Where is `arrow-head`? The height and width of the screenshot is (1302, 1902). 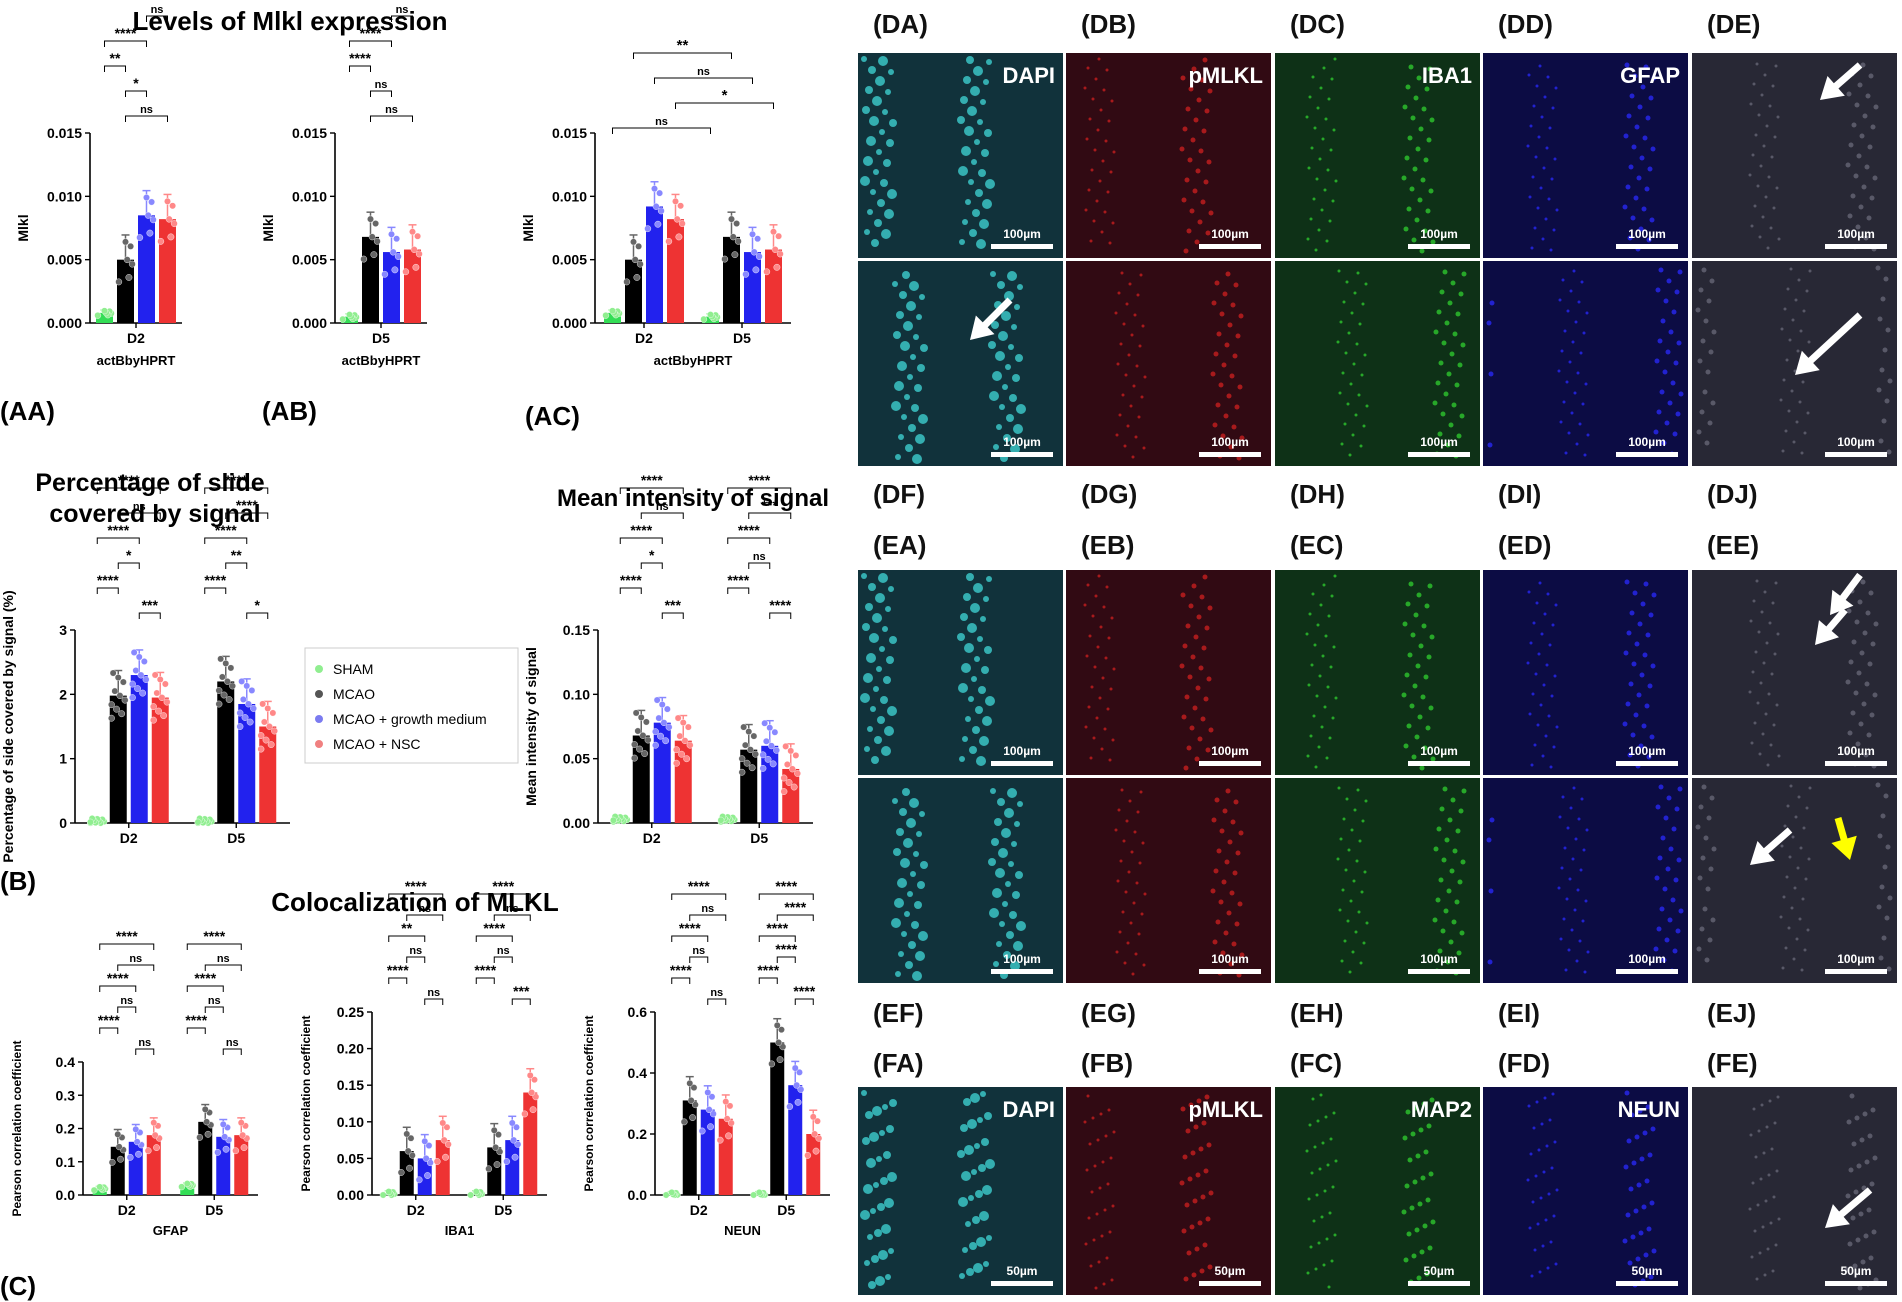
arrow-head is located at coordinates (1807, 362).